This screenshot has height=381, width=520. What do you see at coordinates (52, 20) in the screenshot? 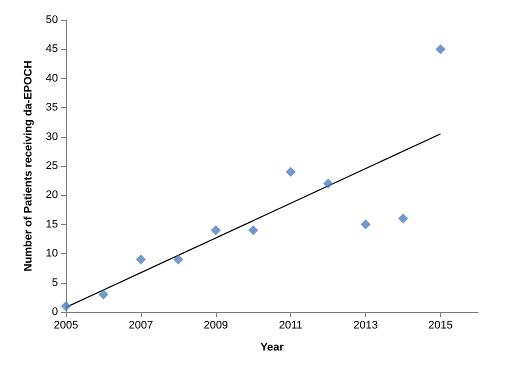
I see `y-tick-label: 50` at bounding box center [52, 20].